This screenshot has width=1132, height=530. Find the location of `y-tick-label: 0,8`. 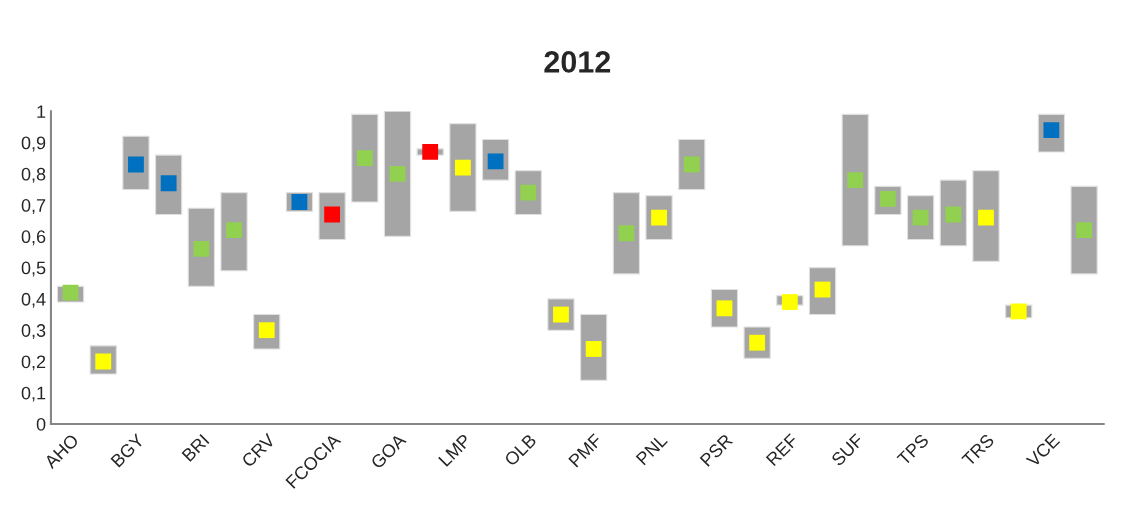

y-tick-label: 0,8 is located at coordinates (33, 175).